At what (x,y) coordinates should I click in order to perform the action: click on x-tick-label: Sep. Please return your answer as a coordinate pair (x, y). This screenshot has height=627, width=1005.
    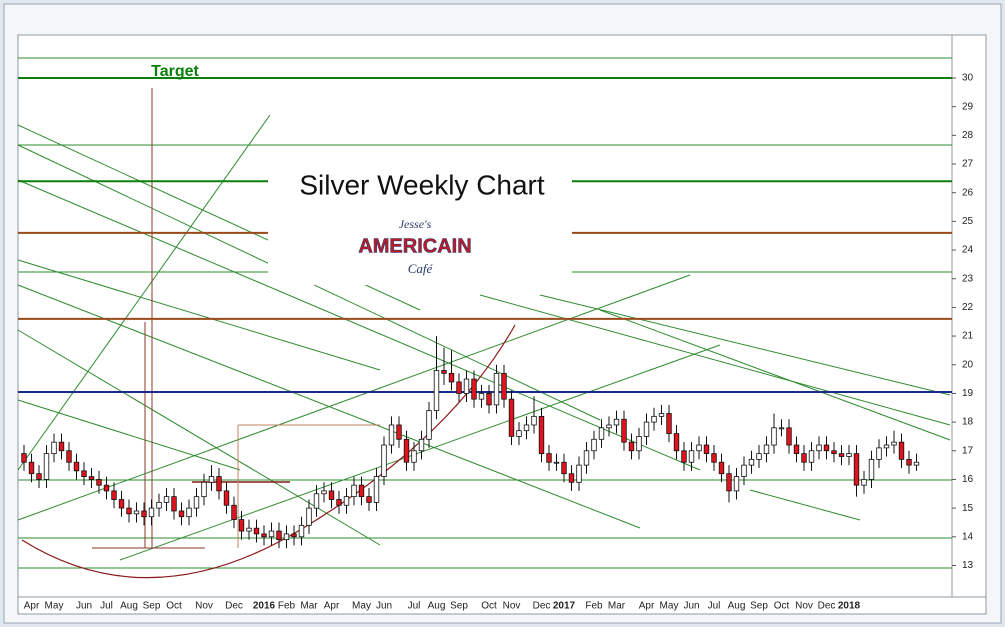
    Looking at the image, I should click on (459, 606).